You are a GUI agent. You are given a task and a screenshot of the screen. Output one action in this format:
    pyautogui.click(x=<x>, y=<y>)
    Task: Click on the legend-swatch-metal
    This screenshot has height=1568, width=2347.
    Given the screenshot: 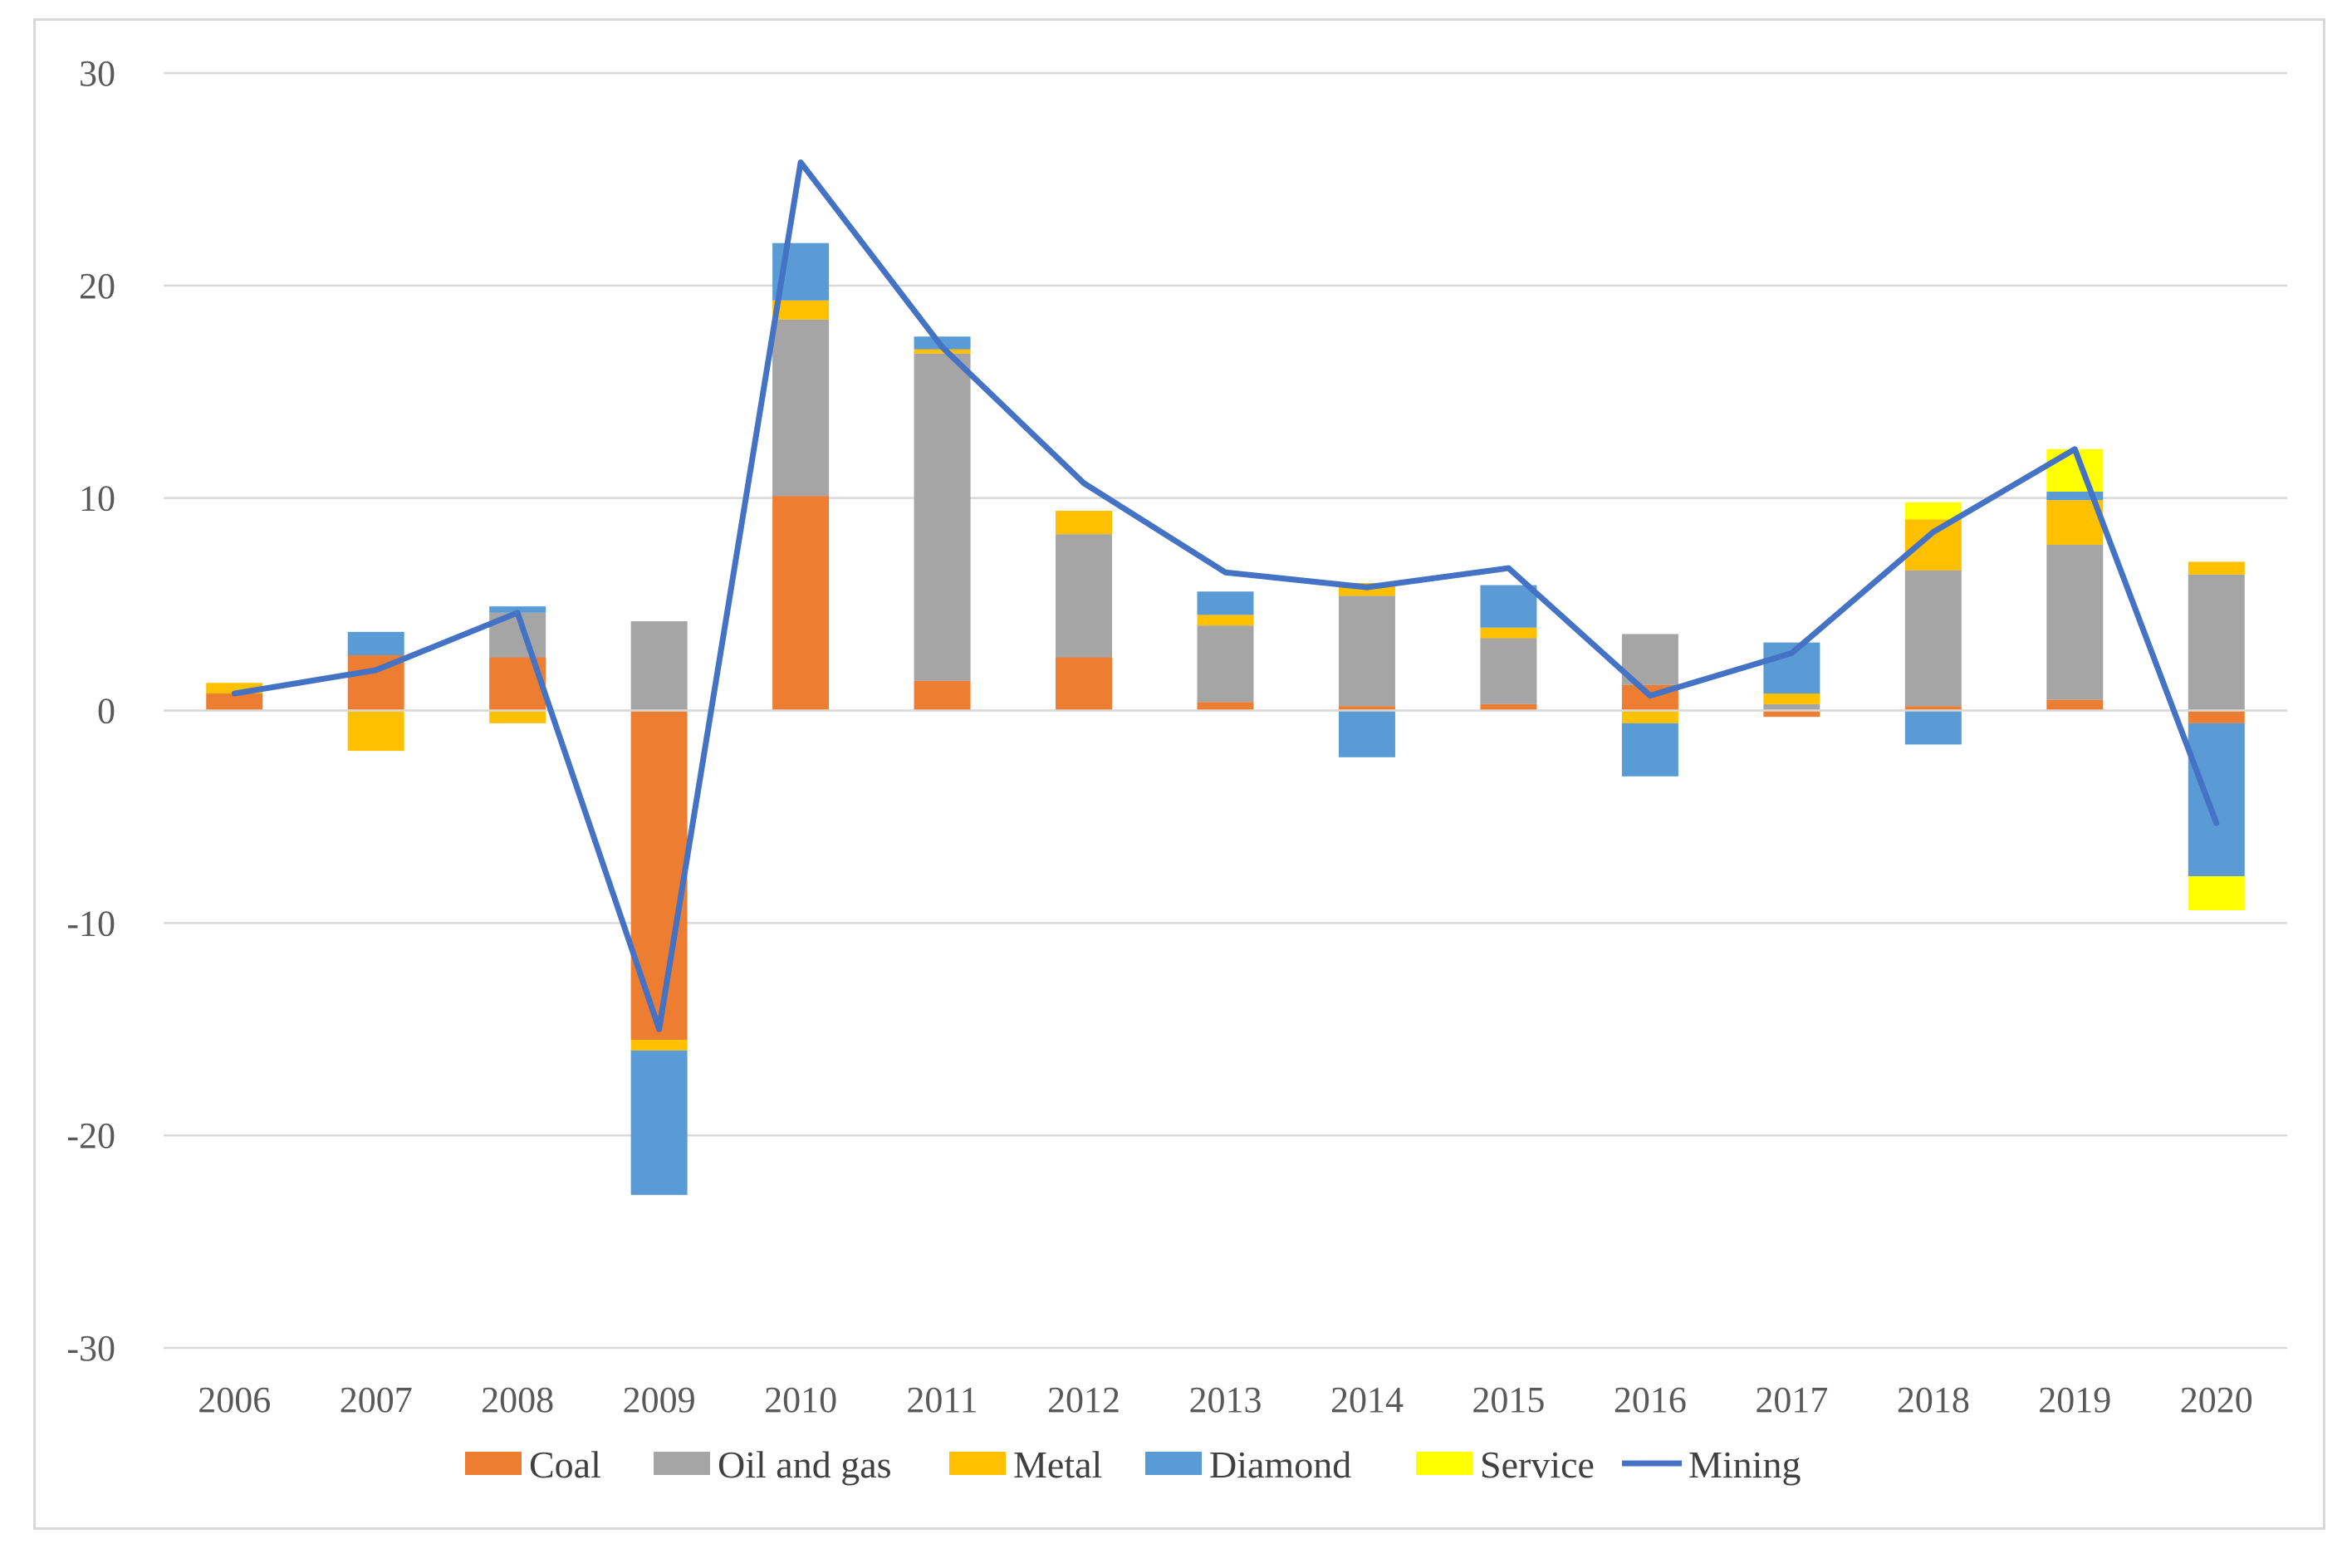 What is the action you would take?
    pyautogui.click(x=977, y=1463)
    